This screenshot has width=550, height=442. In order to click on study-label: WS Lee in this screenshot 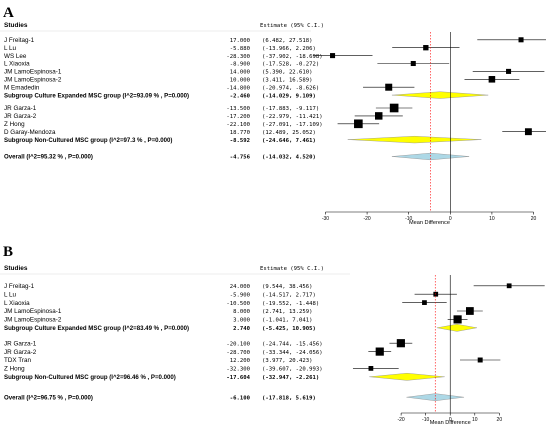, I will do `click(15, 56)`.